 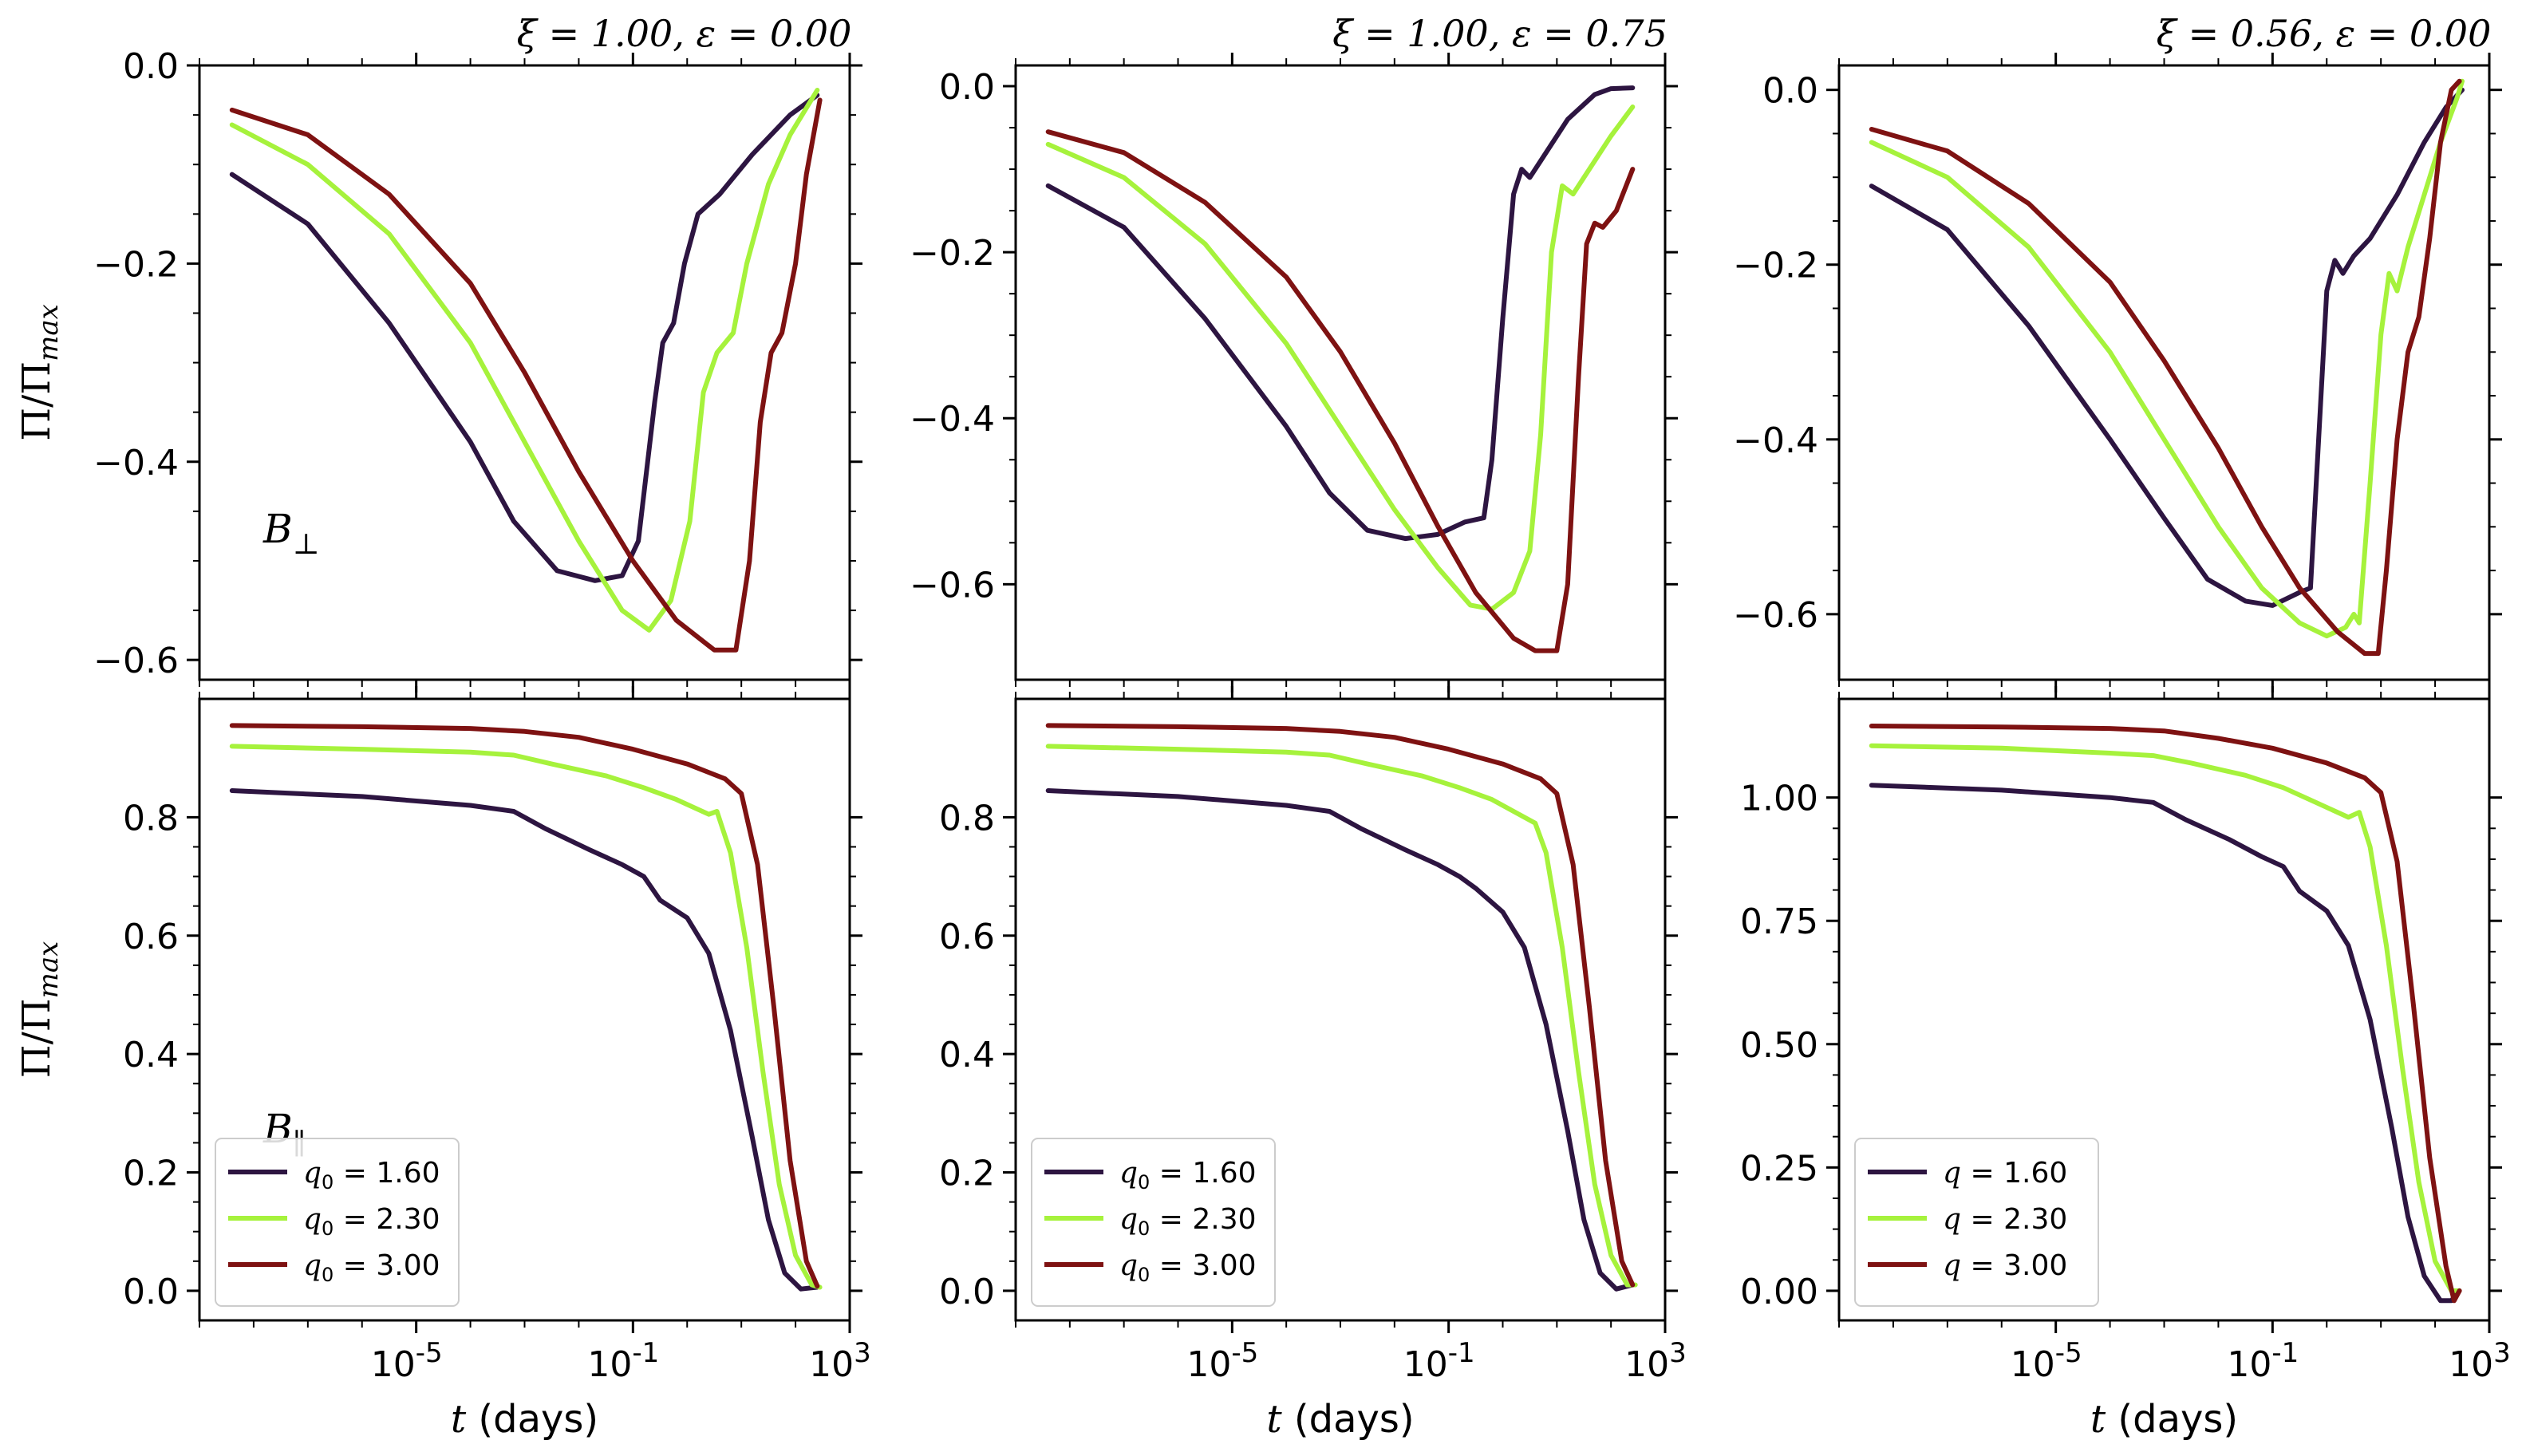 What do you see at coordinates (1779, 922) in the screenshot?
I see `y-tick-label: 0.75` at bounding box center [1779, 922].